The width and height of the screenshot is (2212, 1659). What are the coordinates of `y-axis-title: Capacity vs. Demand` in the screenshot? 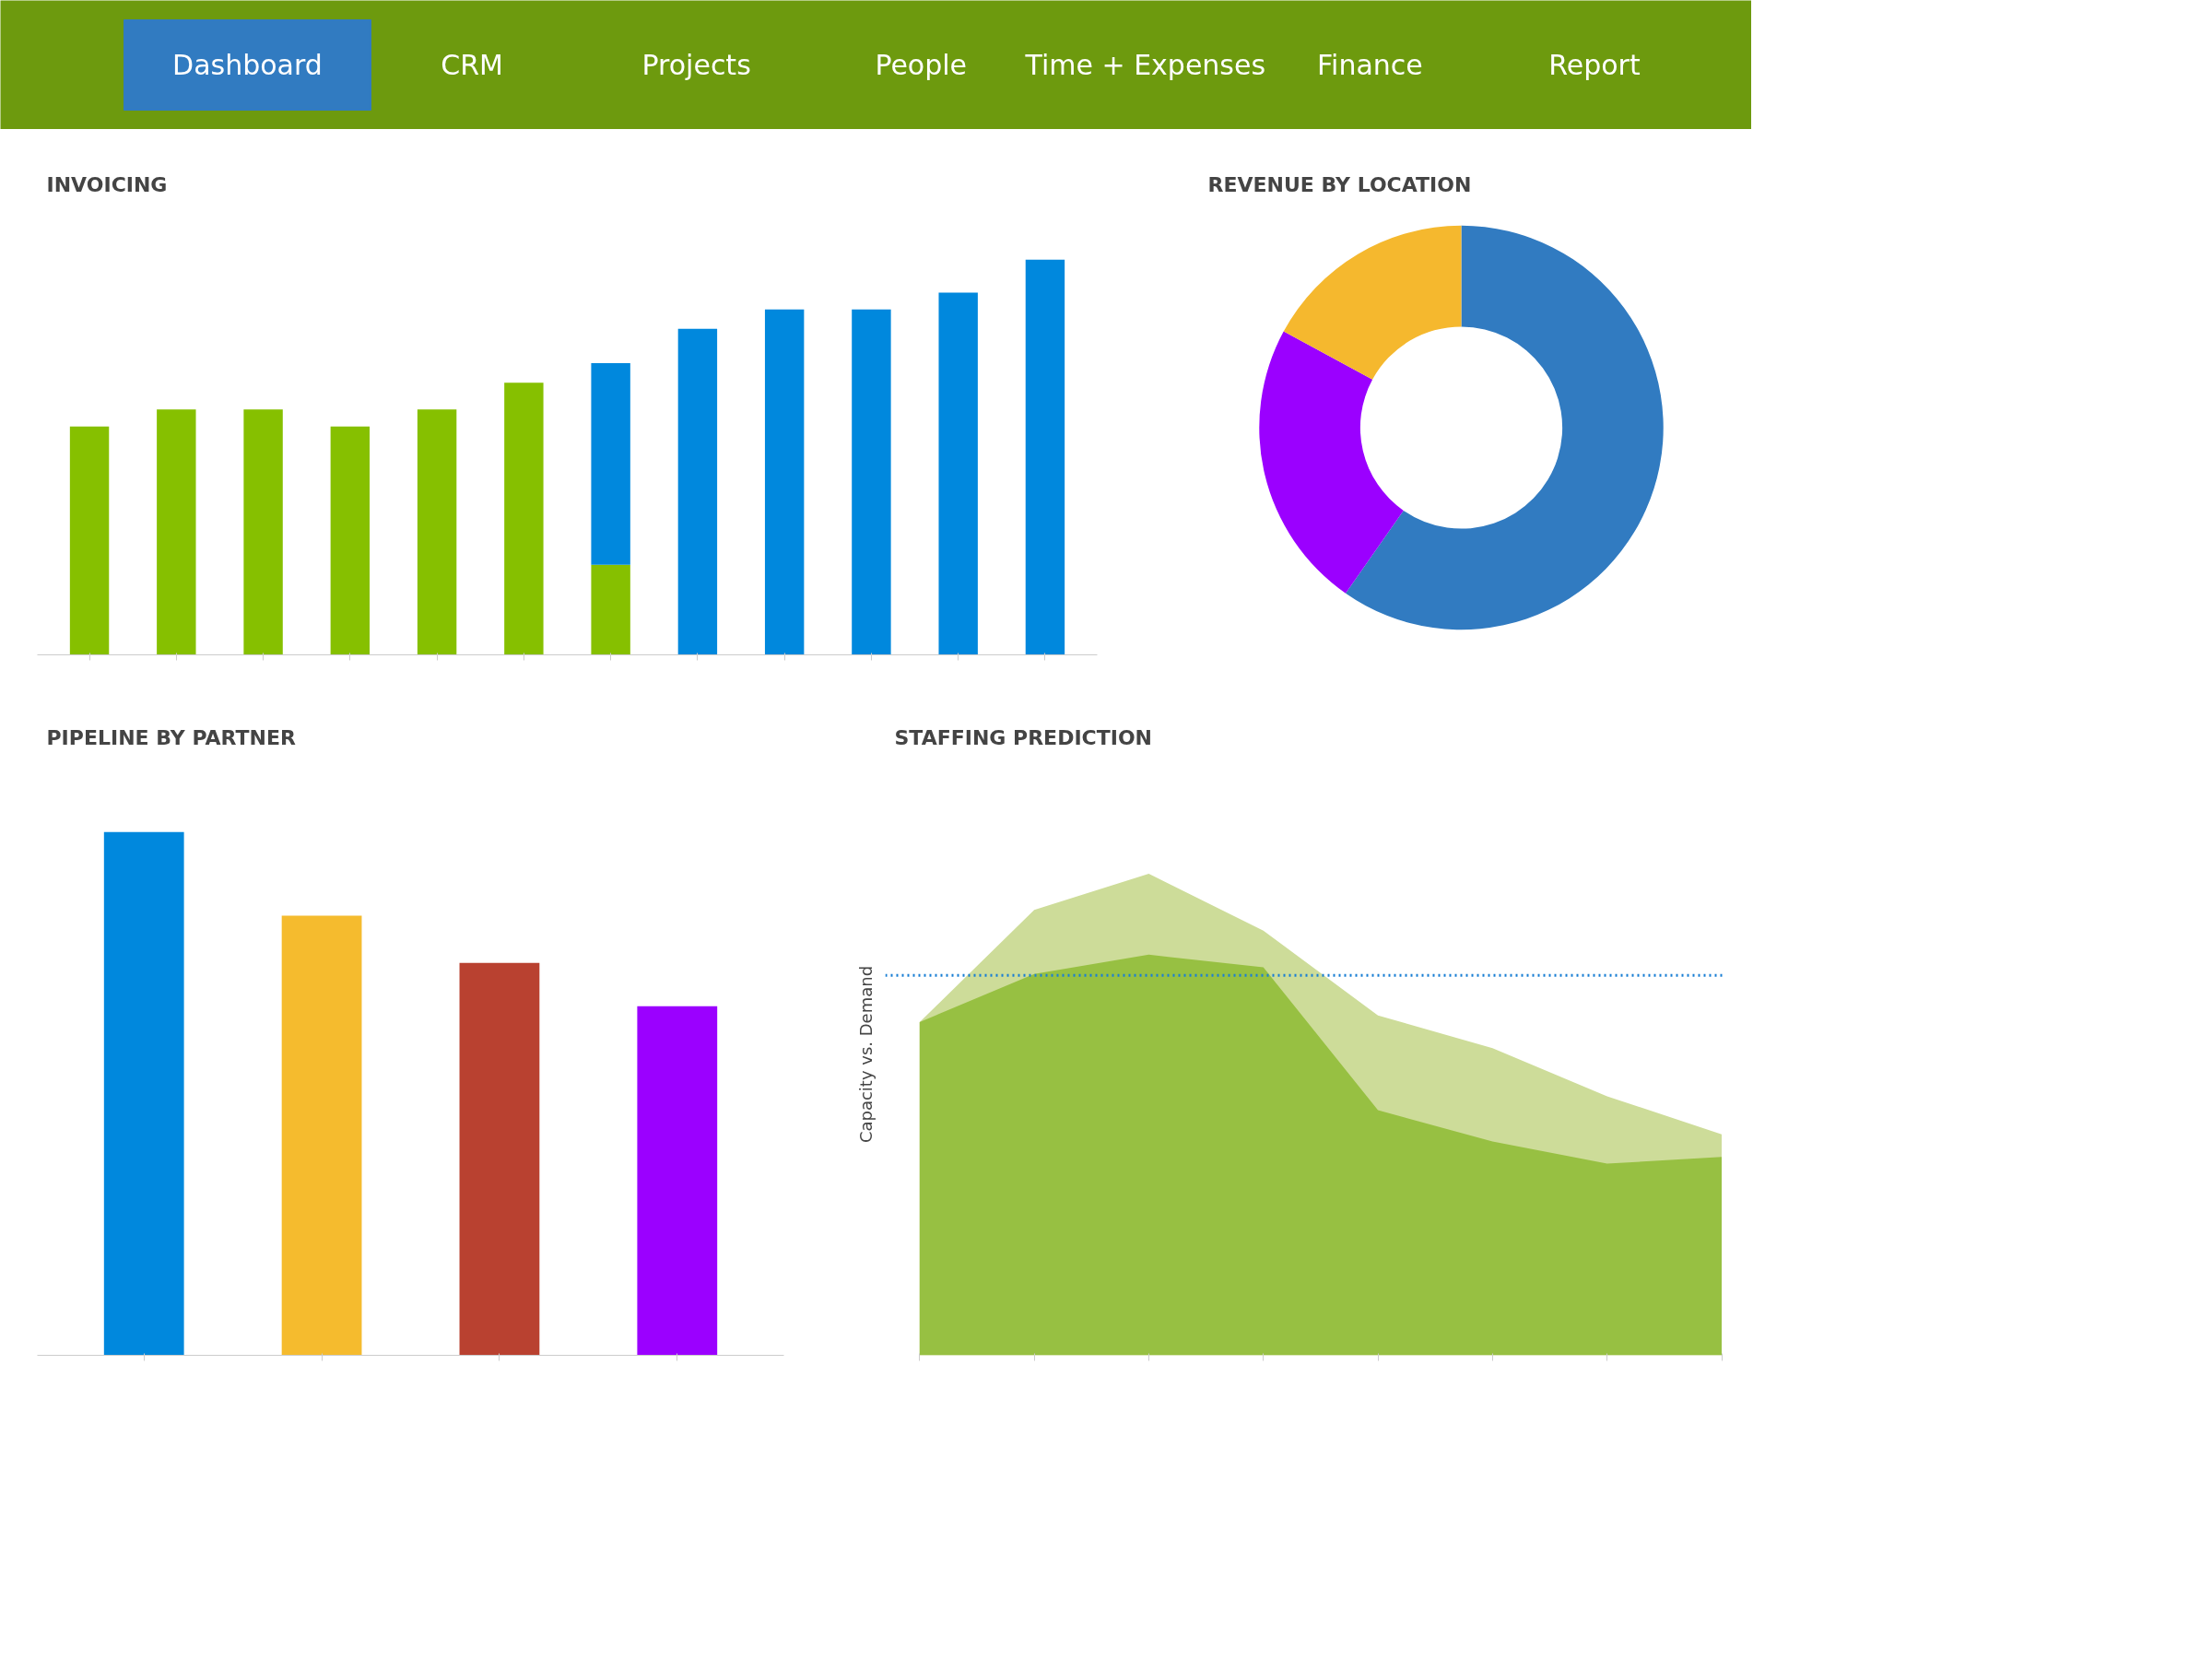 It's located at (865, 1054).